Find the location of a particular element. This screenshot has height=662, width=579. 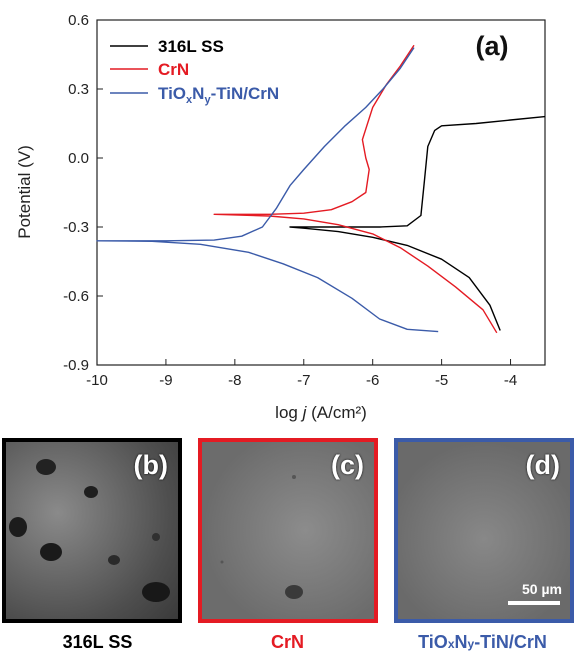

y-tick-label: -0.6 is located at coordinates (76, 296).